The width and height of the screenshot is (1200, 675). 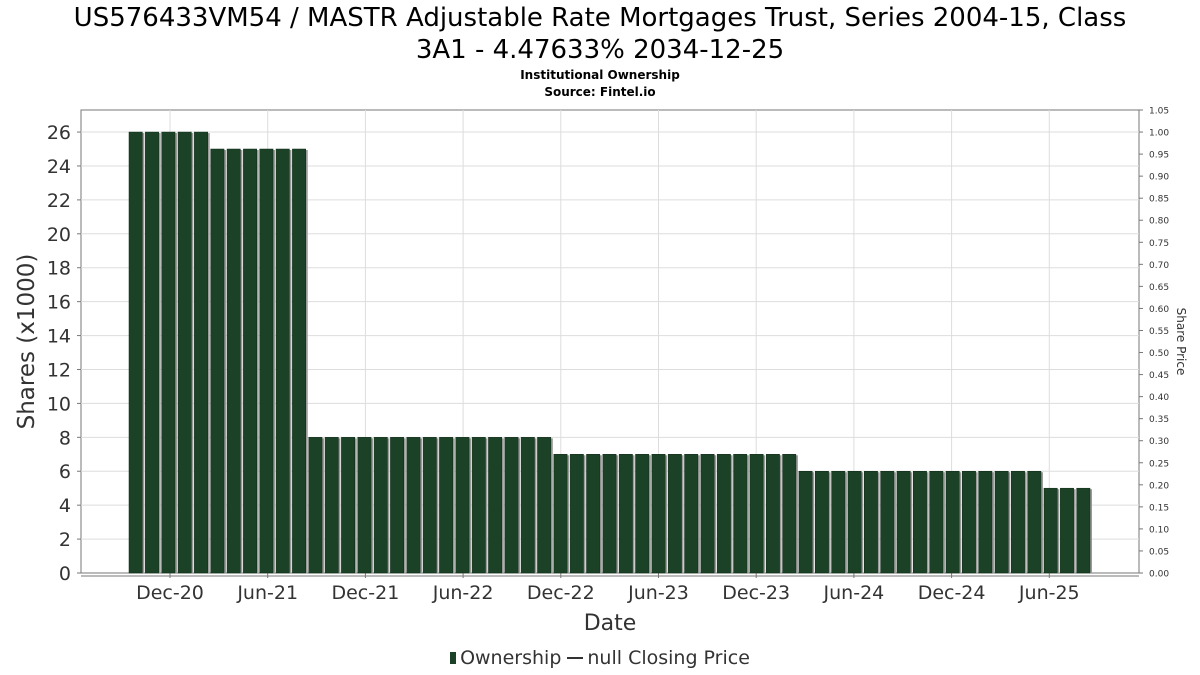 What do you see at coordinates (1159, 156) in the screenshot?
I see `y2-tick-label: 0.95` at bounding box center [1159, 156].